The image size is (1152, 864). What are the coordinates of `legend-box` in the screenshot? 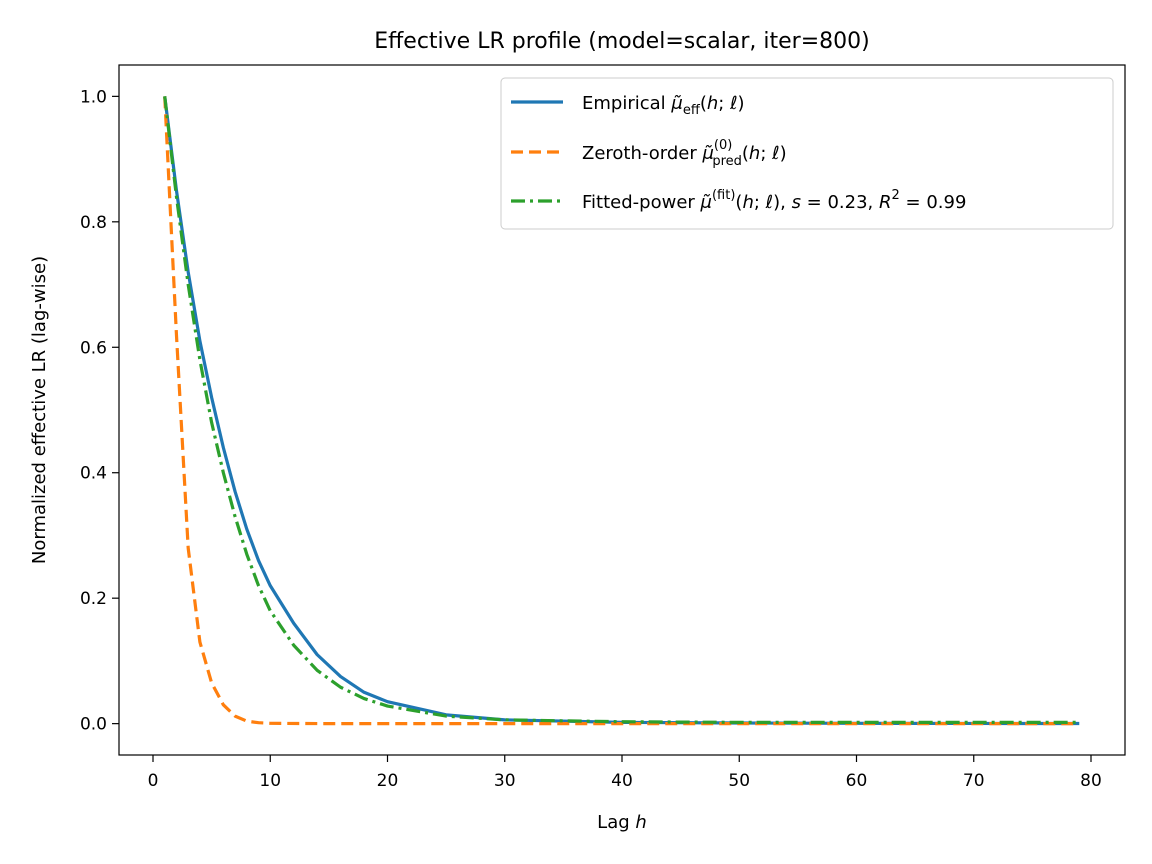 It's located at (807, 153).